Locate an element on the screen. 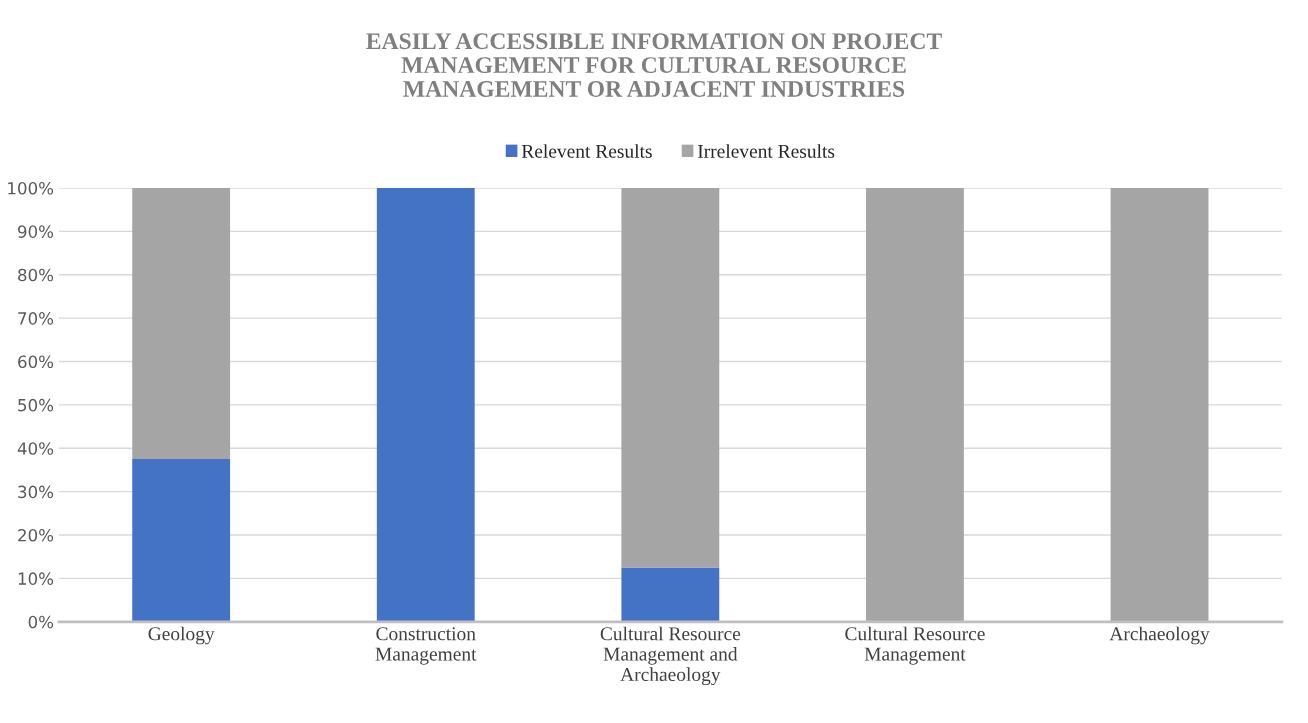 The image size is (1308, 723). y-tick-label: 30% is located at coordinates (36, 492).